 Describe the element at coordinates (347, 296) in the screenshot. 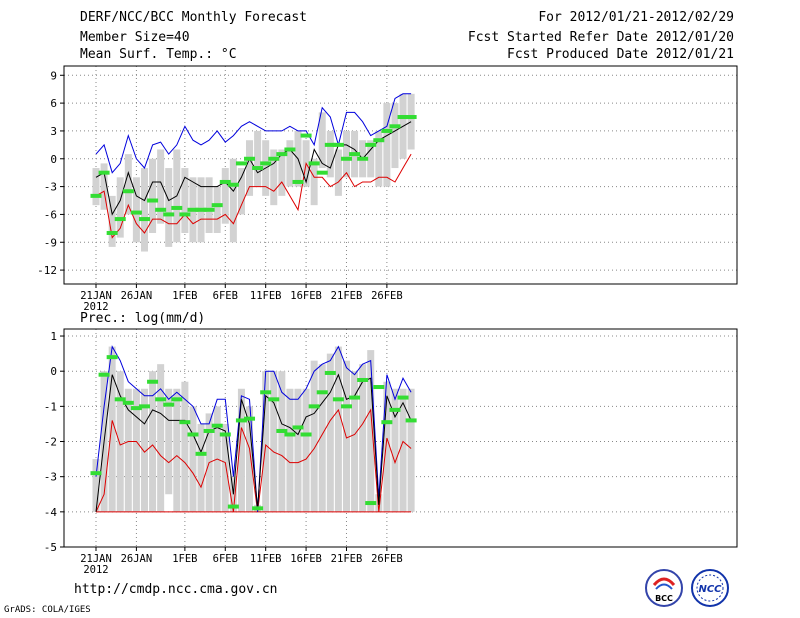

I see `temp-xtick-label: 21FEB` at that location.